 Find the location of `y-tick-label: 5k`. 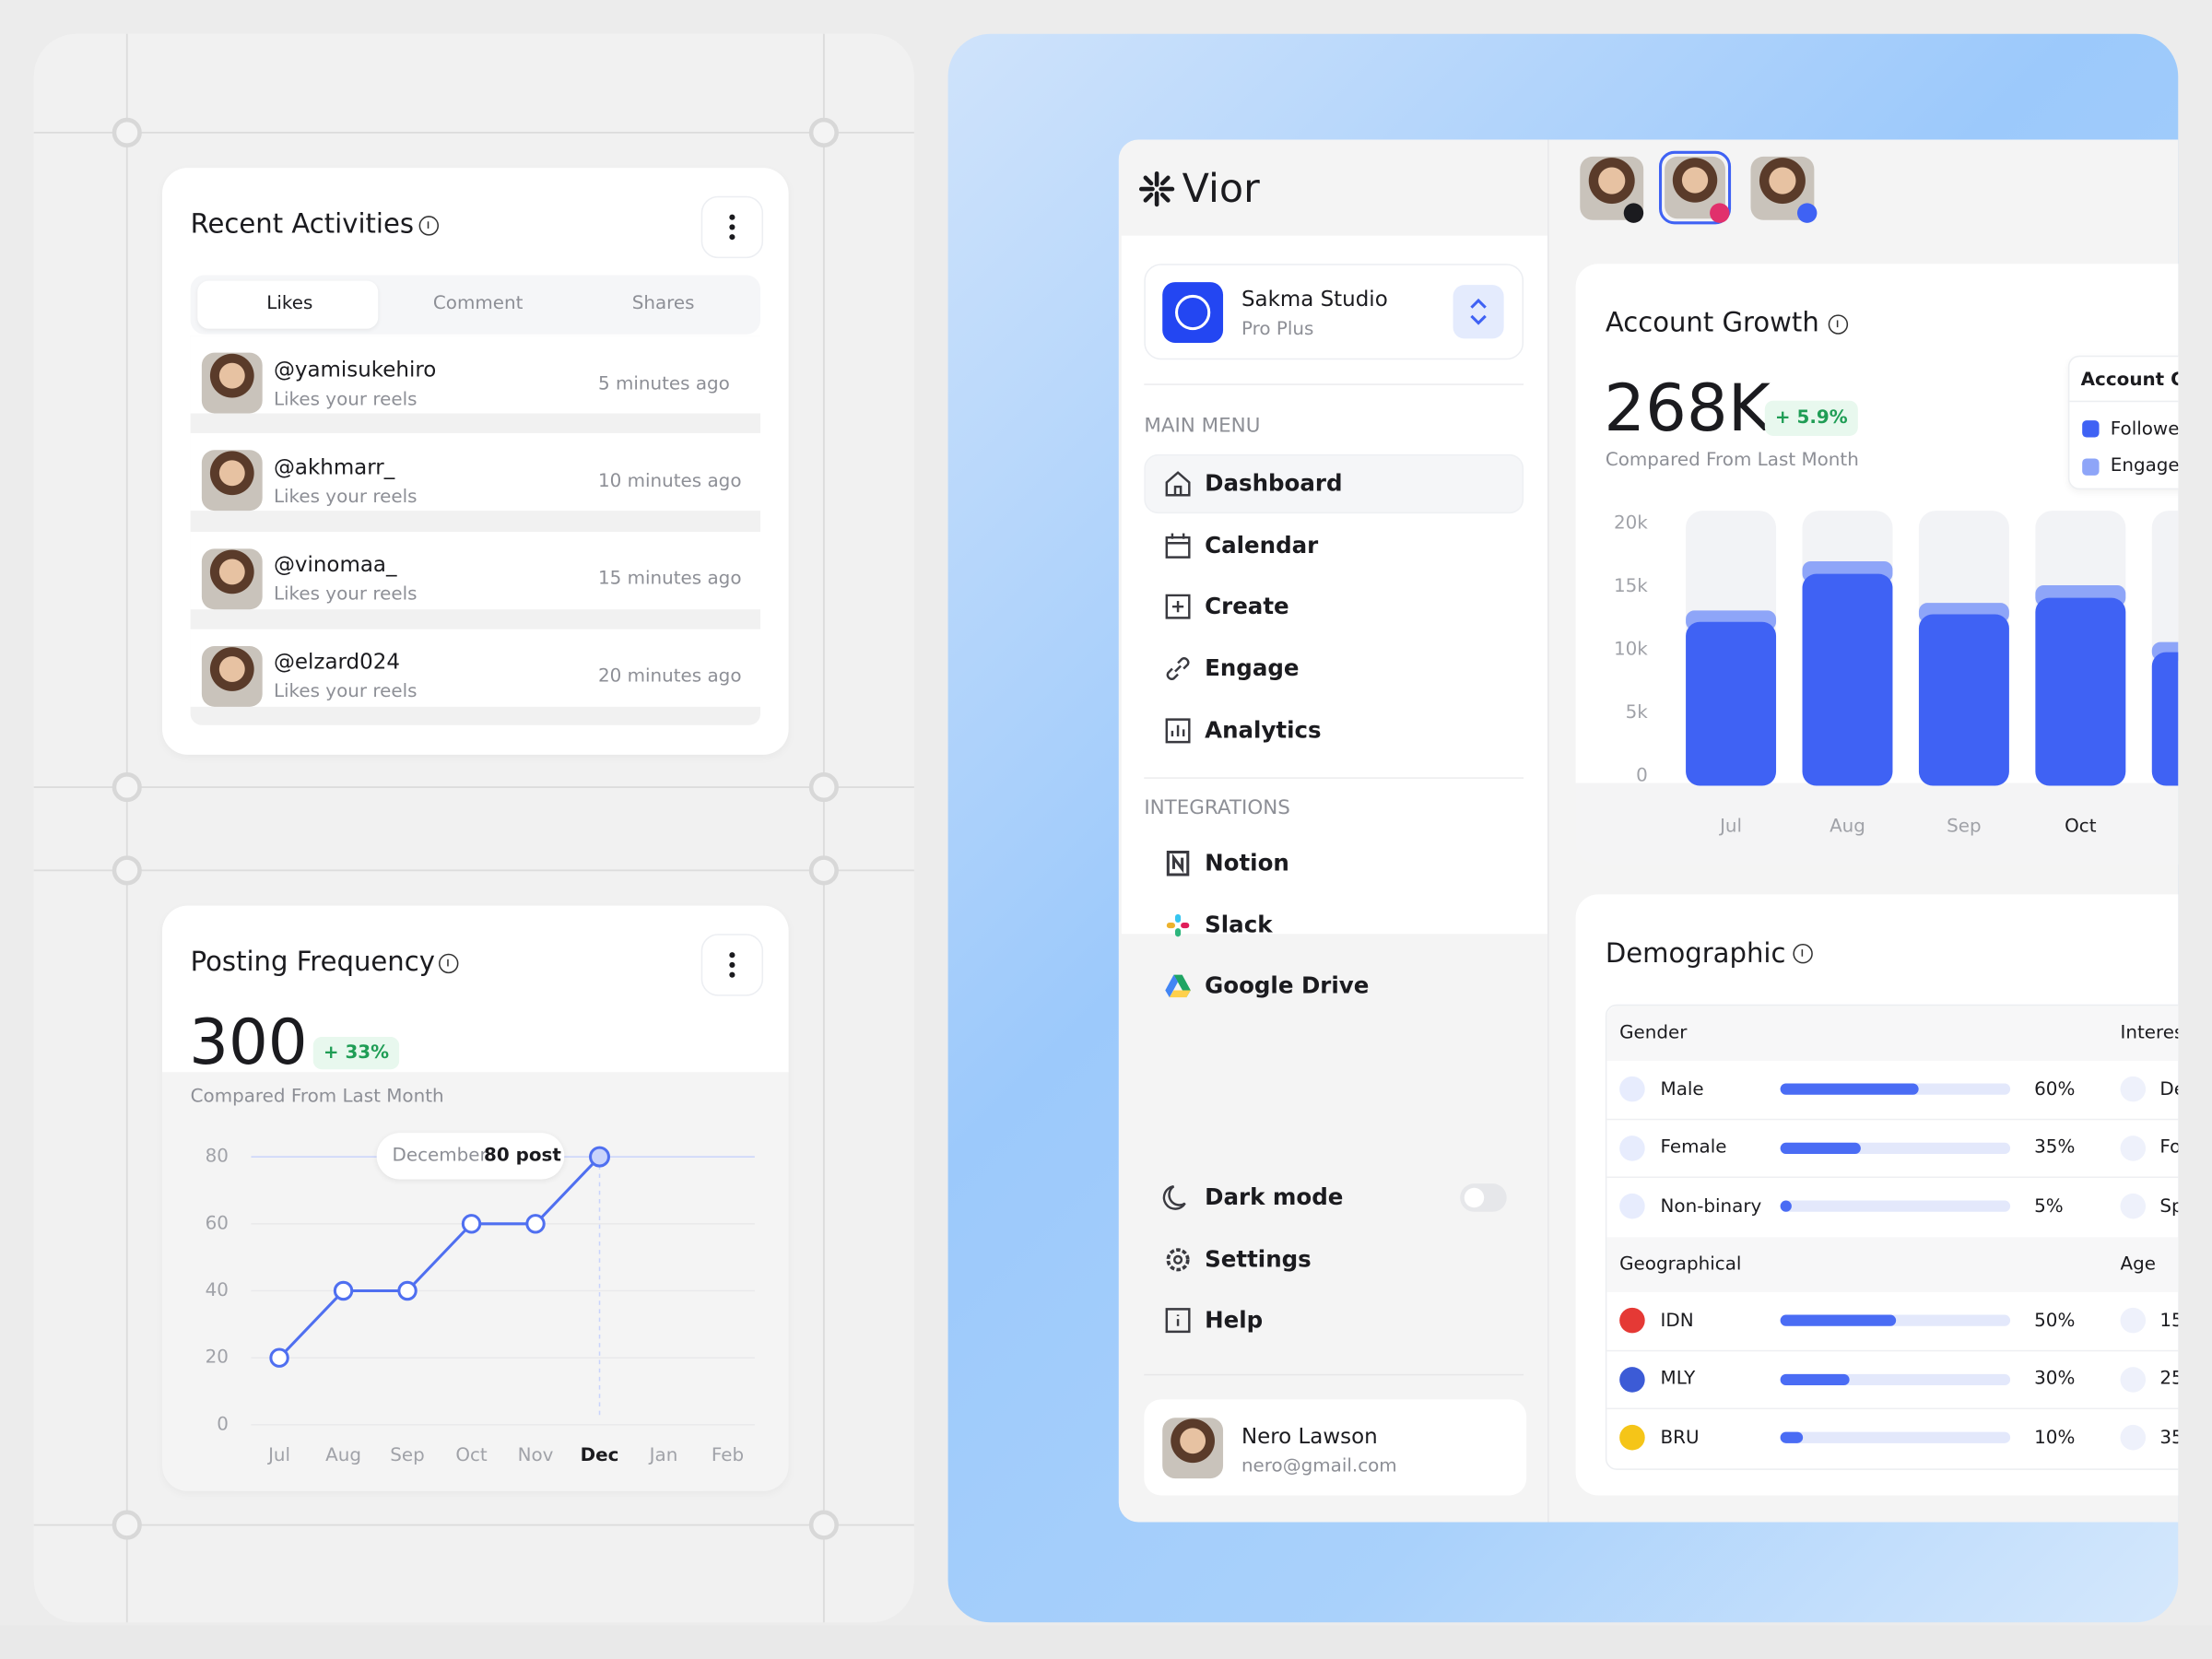

y-tick-label: 5k is located at coordinates (1637, 712).